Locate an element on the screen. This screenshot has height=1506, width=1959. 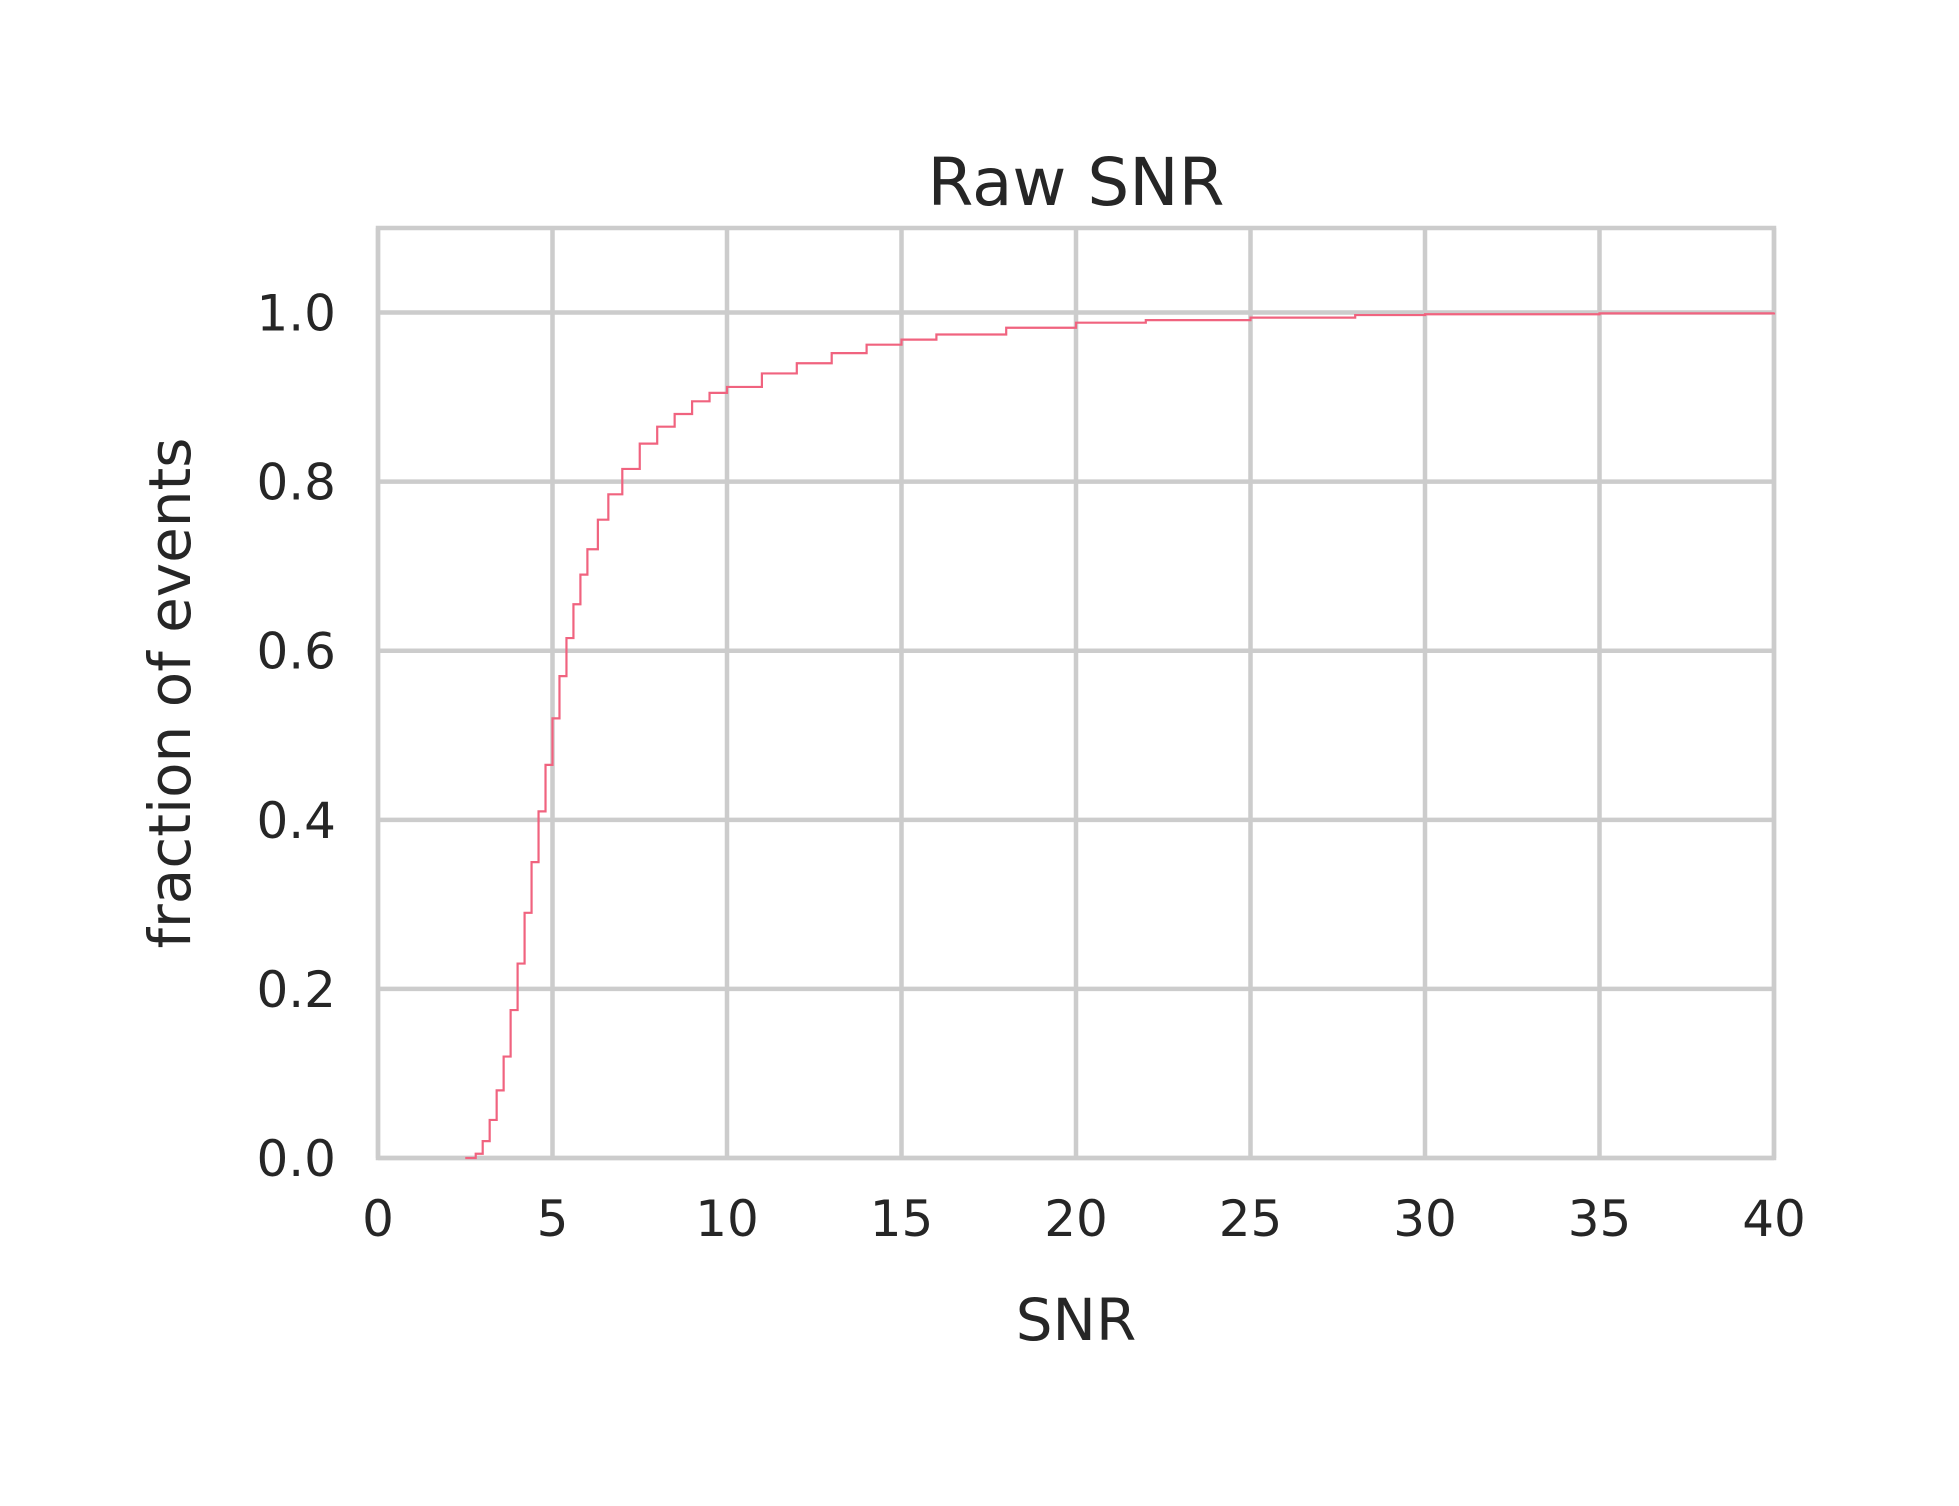
x-tick-label: 15 is located at coordinates (902, 1219).